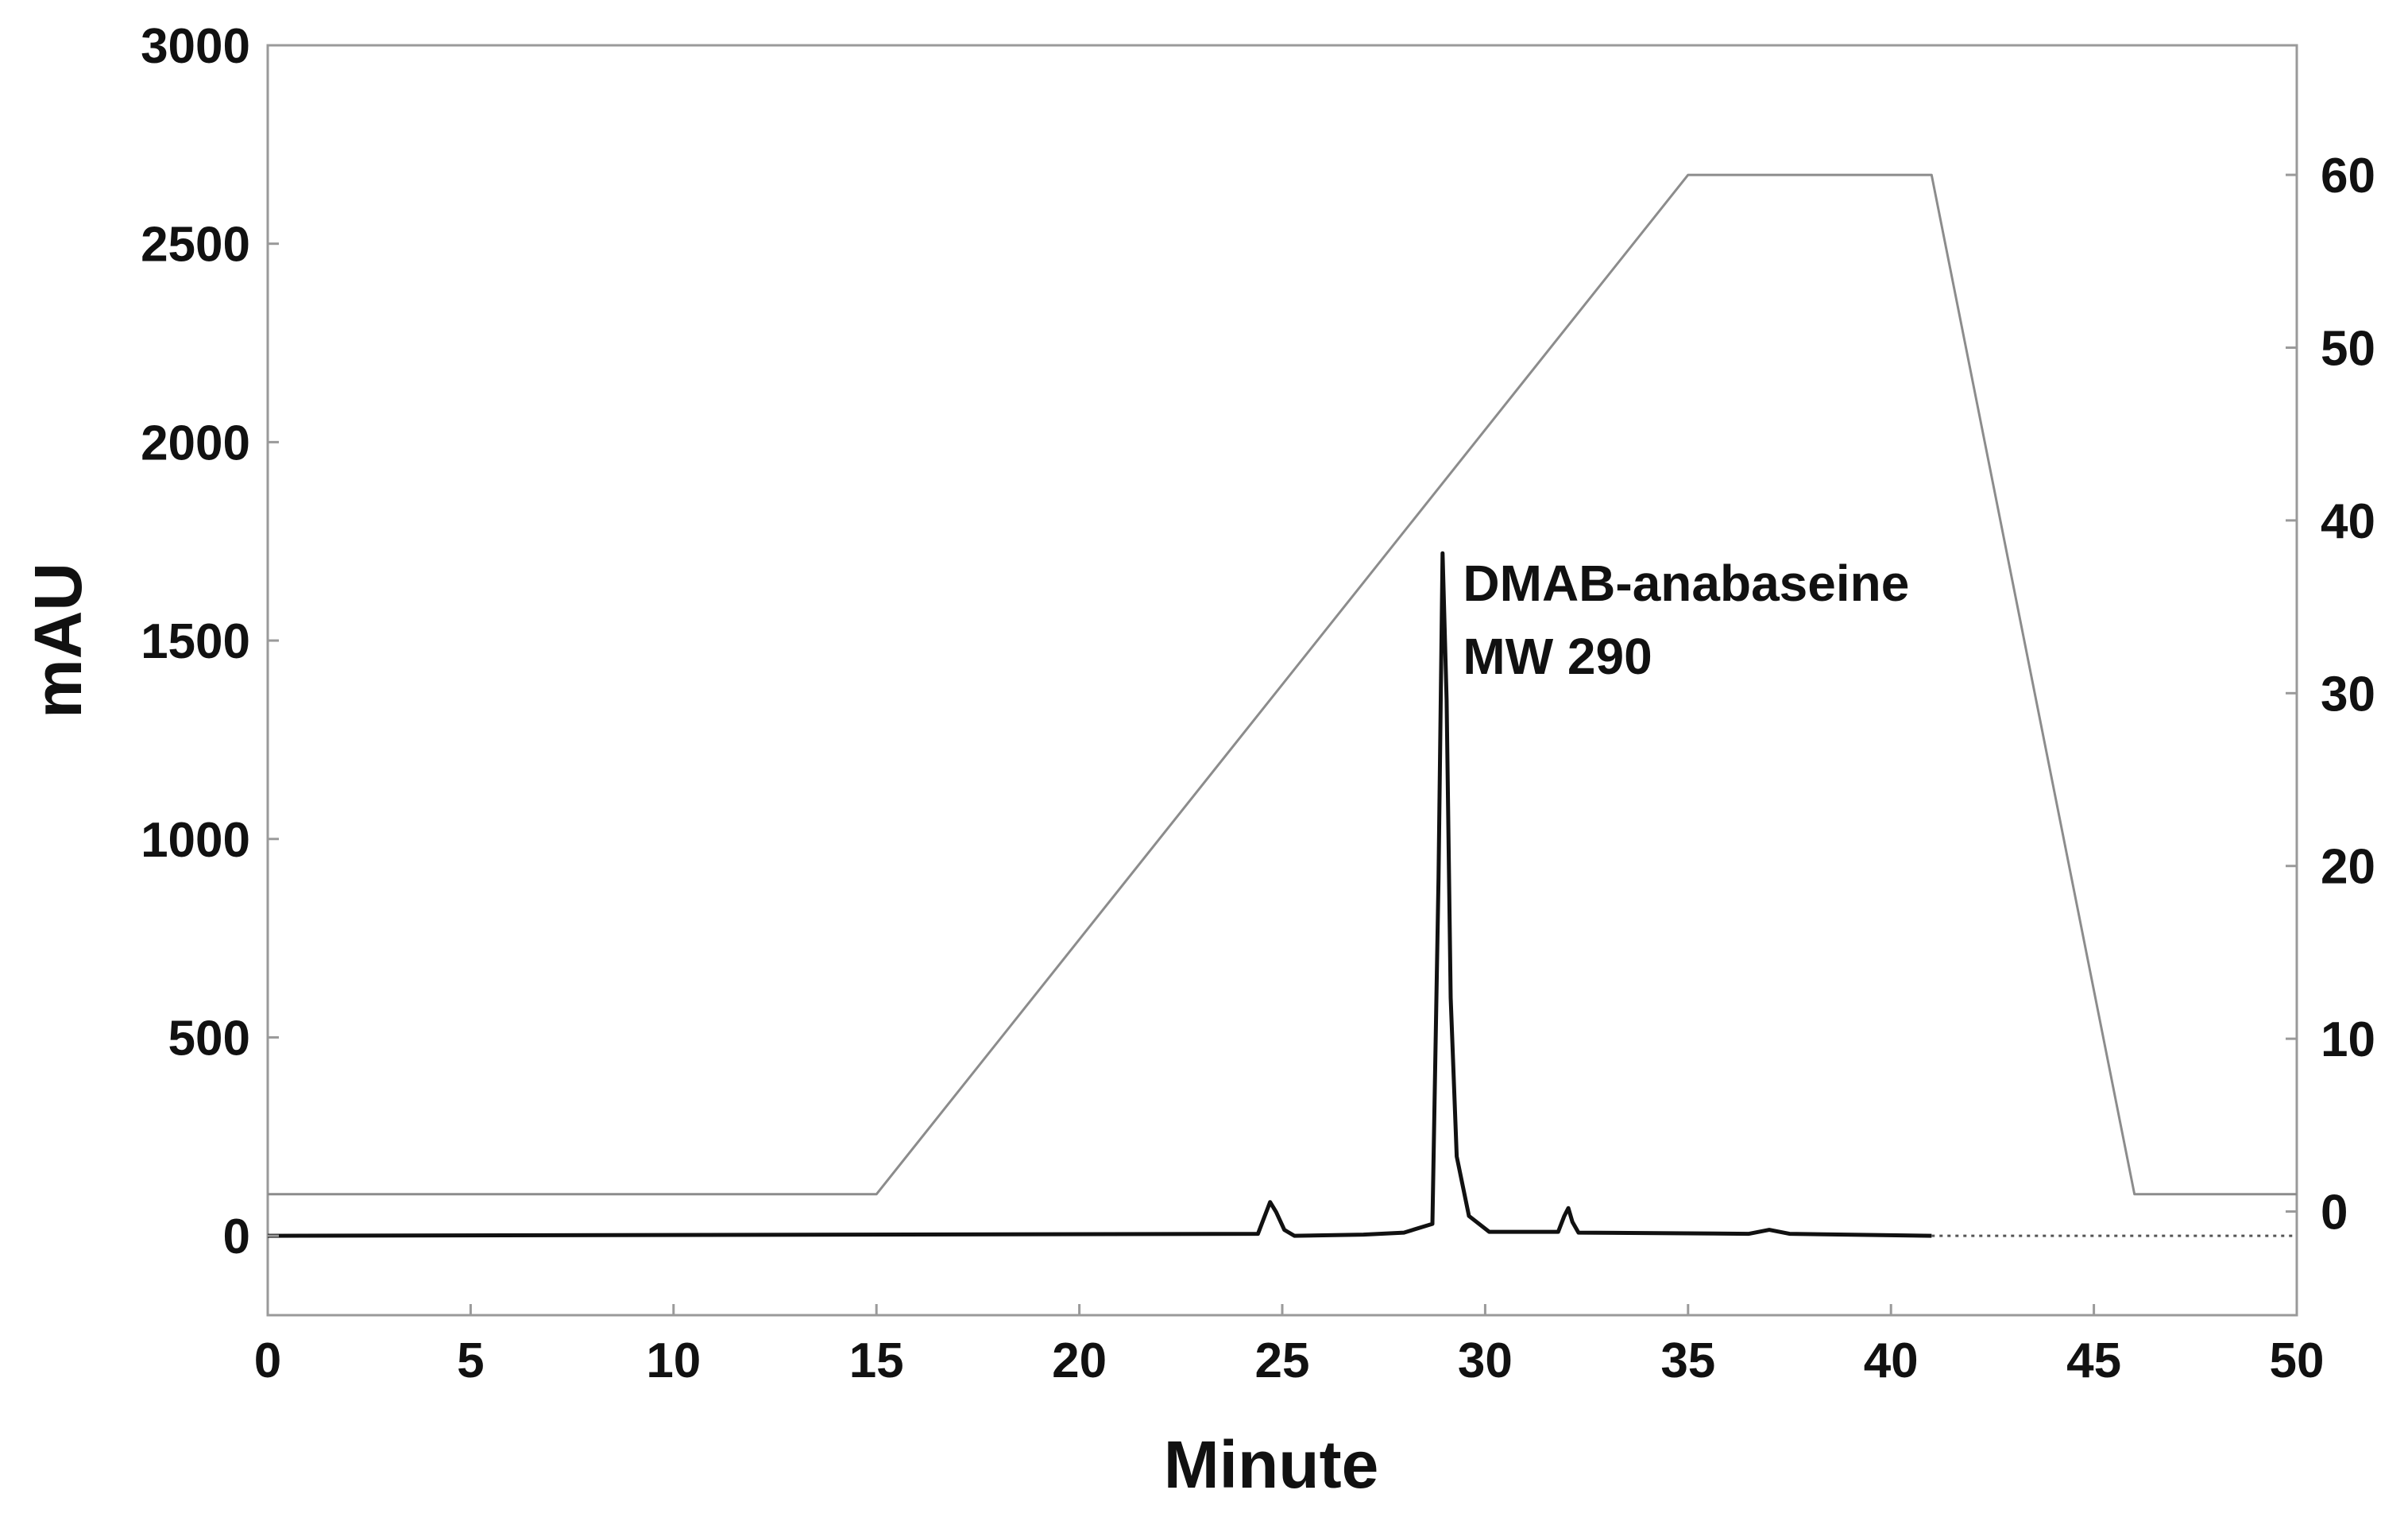 Image resolution: width=2408 pixels, height=1521 pixels. Describe the element at coordinates (195, 641) in the screenshot. I see `y-tick-label: 1500` at that location.